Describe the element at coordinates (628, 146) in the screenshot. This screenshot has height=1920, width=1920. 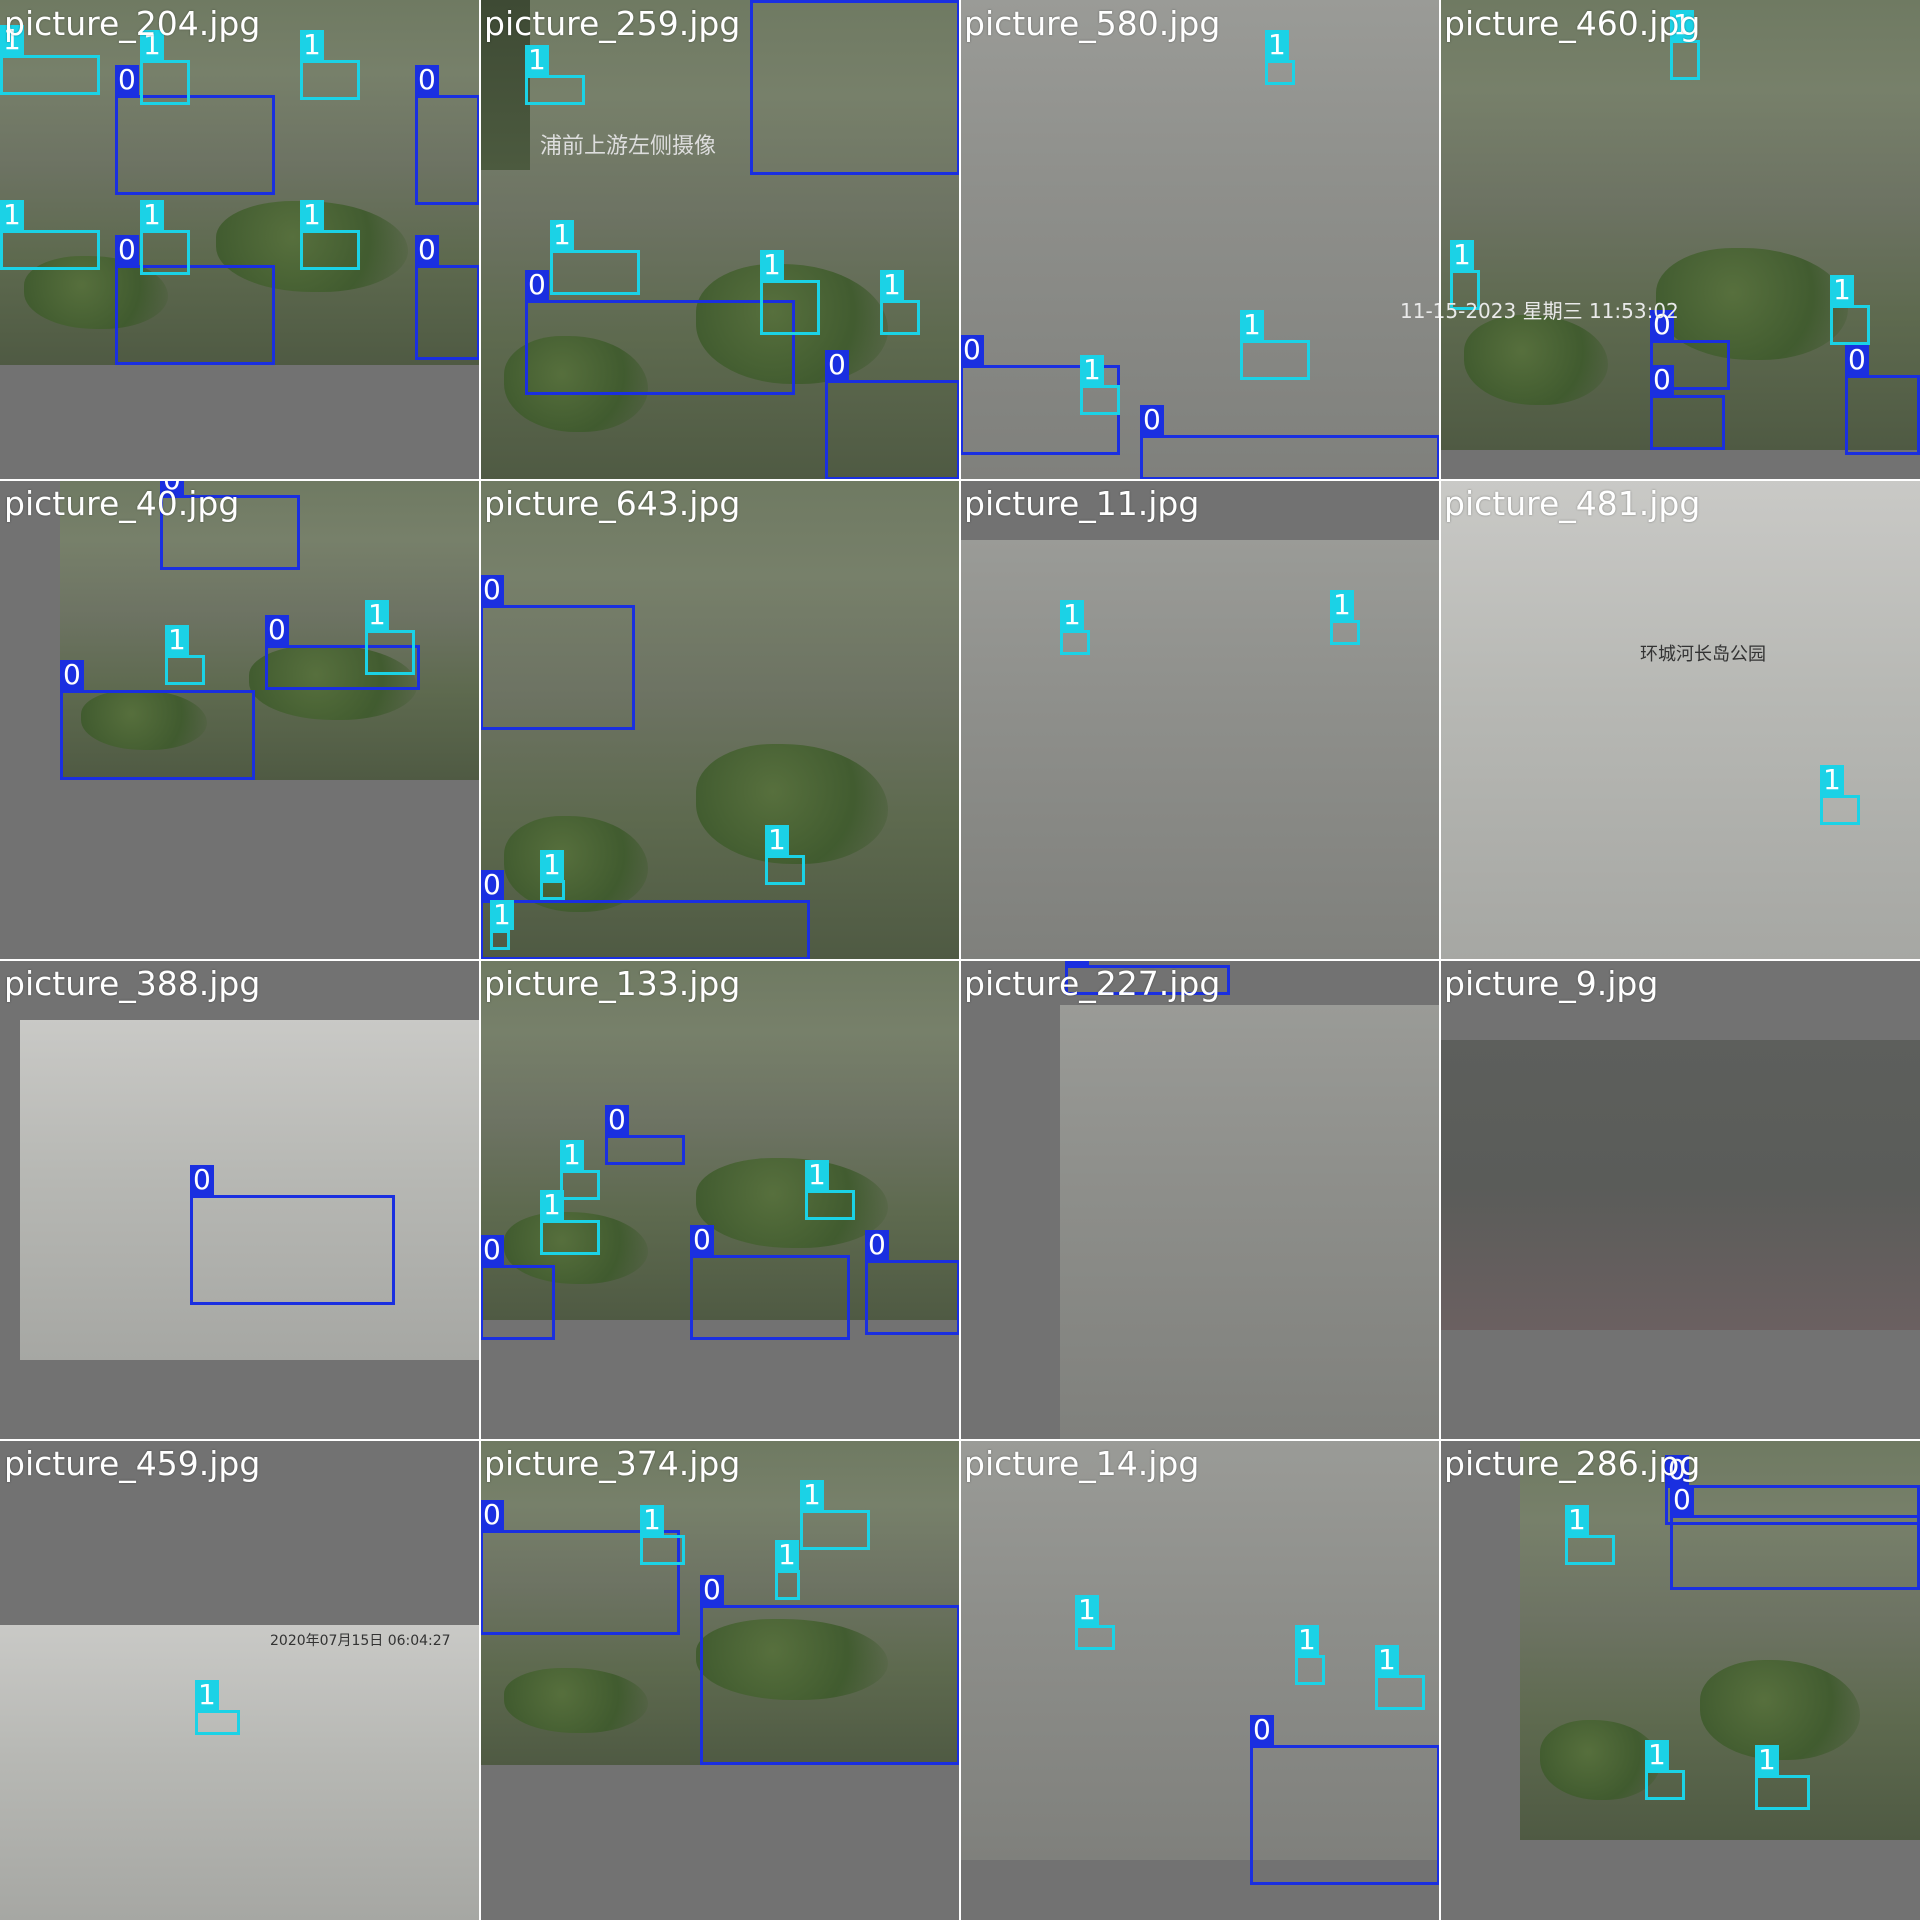
I see `camera-overlay-text: 浦前上游左侧摄像` at that location.